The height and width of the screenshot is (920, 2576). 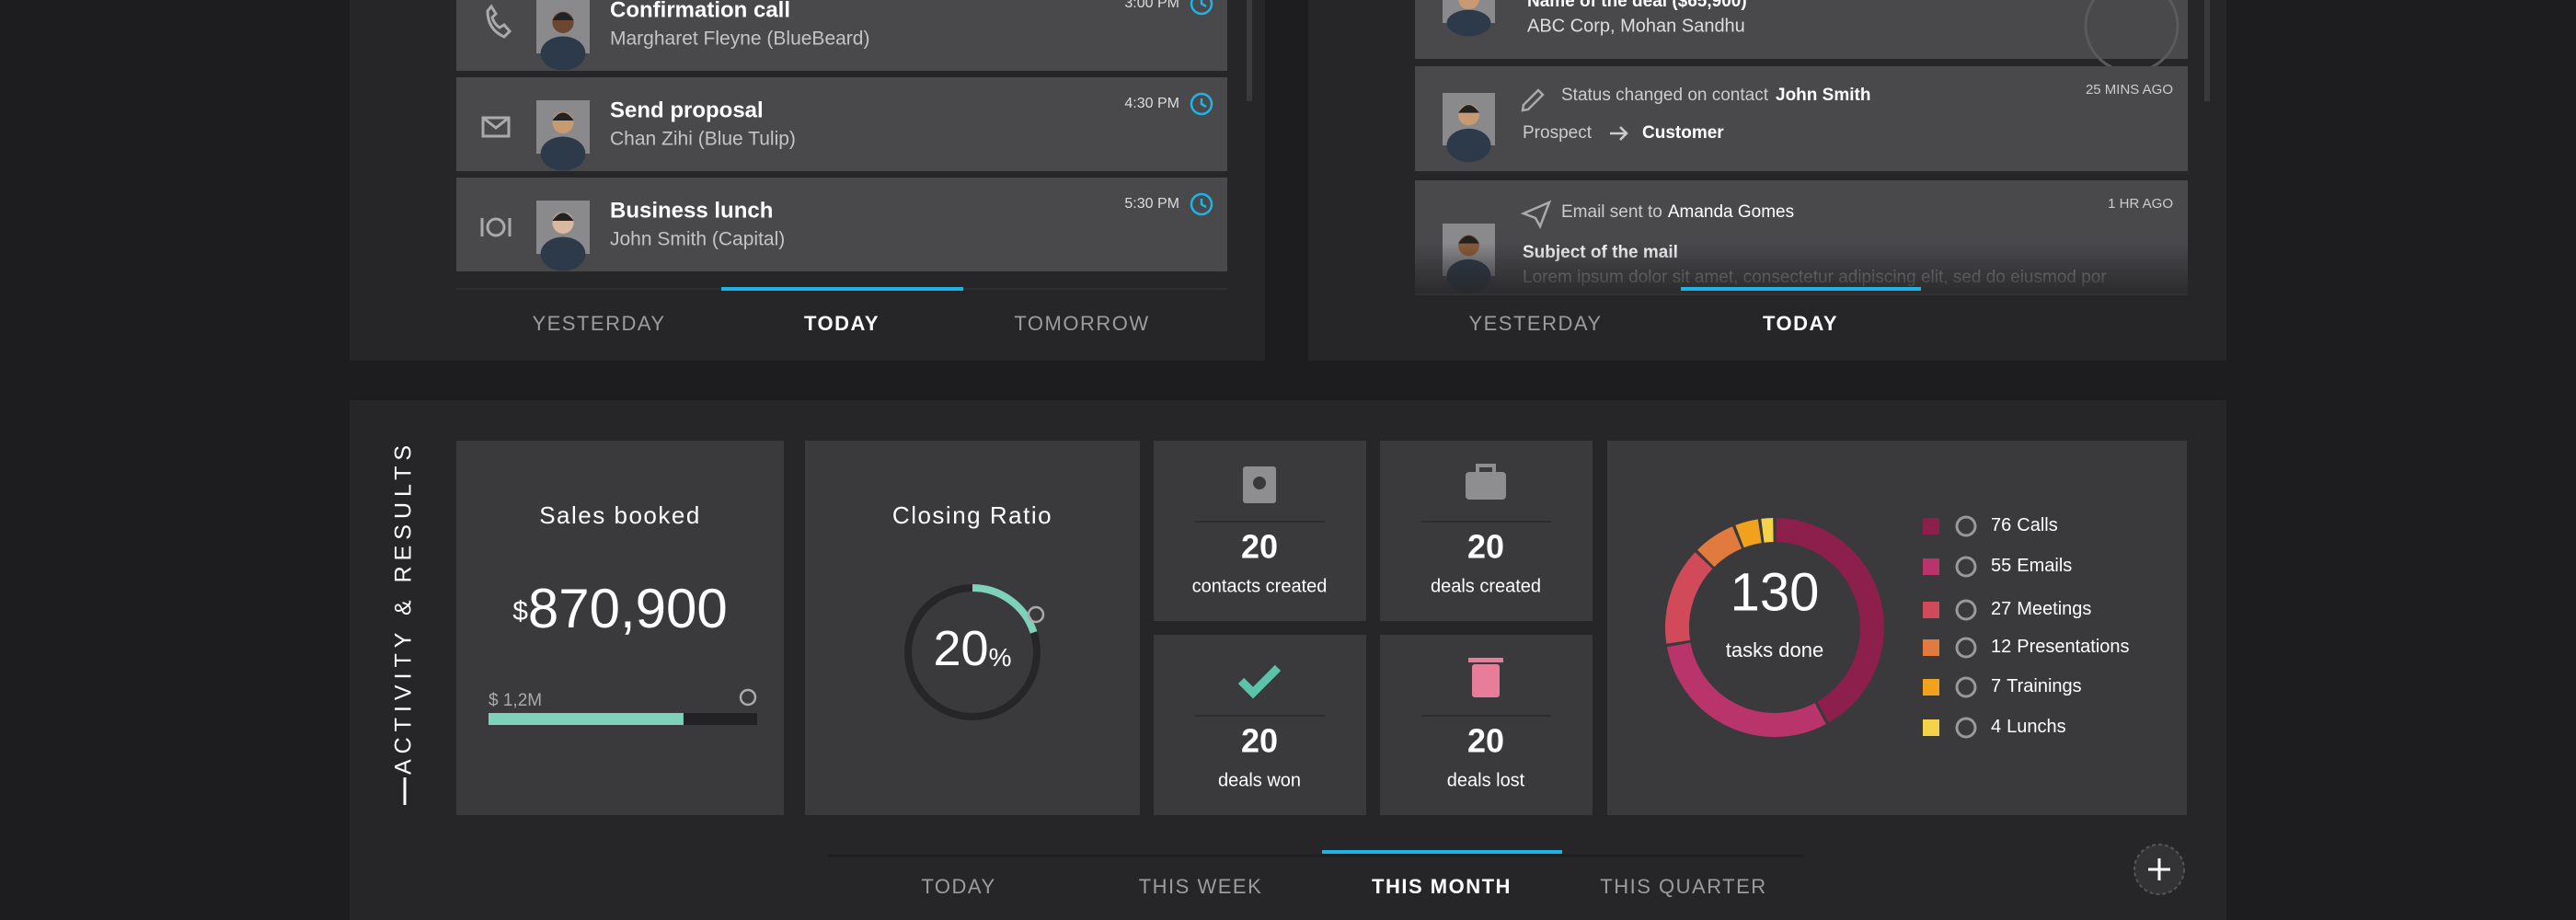 What do you see at coordinates (2037, 525) in the screenshot?
I see `legend-label: Calls` at bounding box center [2037, 525].